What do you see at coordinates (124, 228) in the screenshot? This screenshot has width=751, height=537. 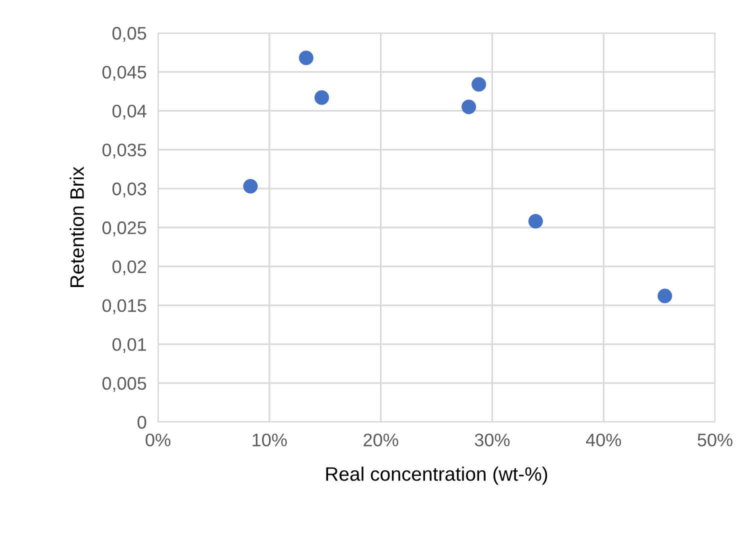 I see `y-tick-label: 0,025` at bounding box center [124, 228].